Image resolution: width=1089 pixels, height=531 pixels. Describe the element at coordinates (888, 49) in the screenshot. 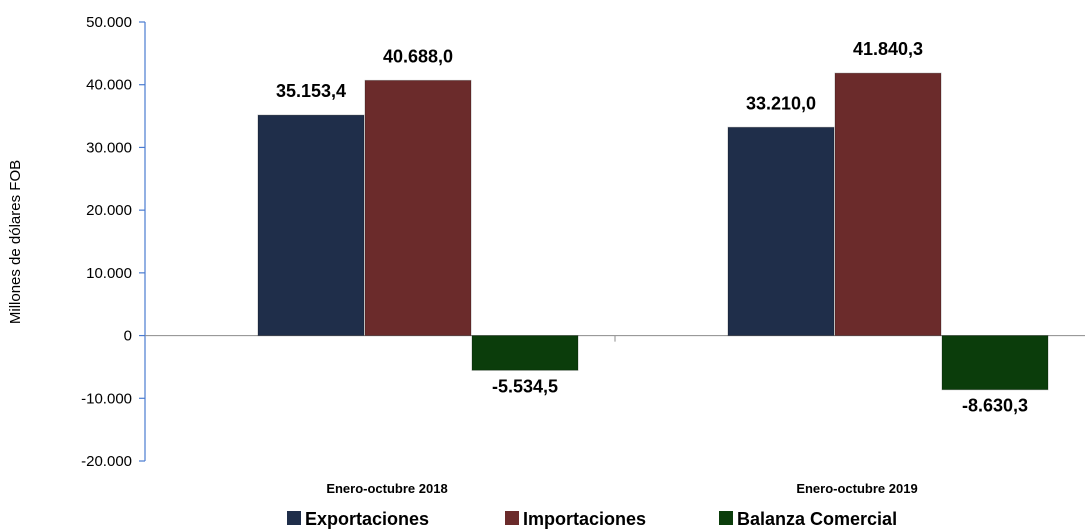

I see `data-label: 41.840,3` at that location.